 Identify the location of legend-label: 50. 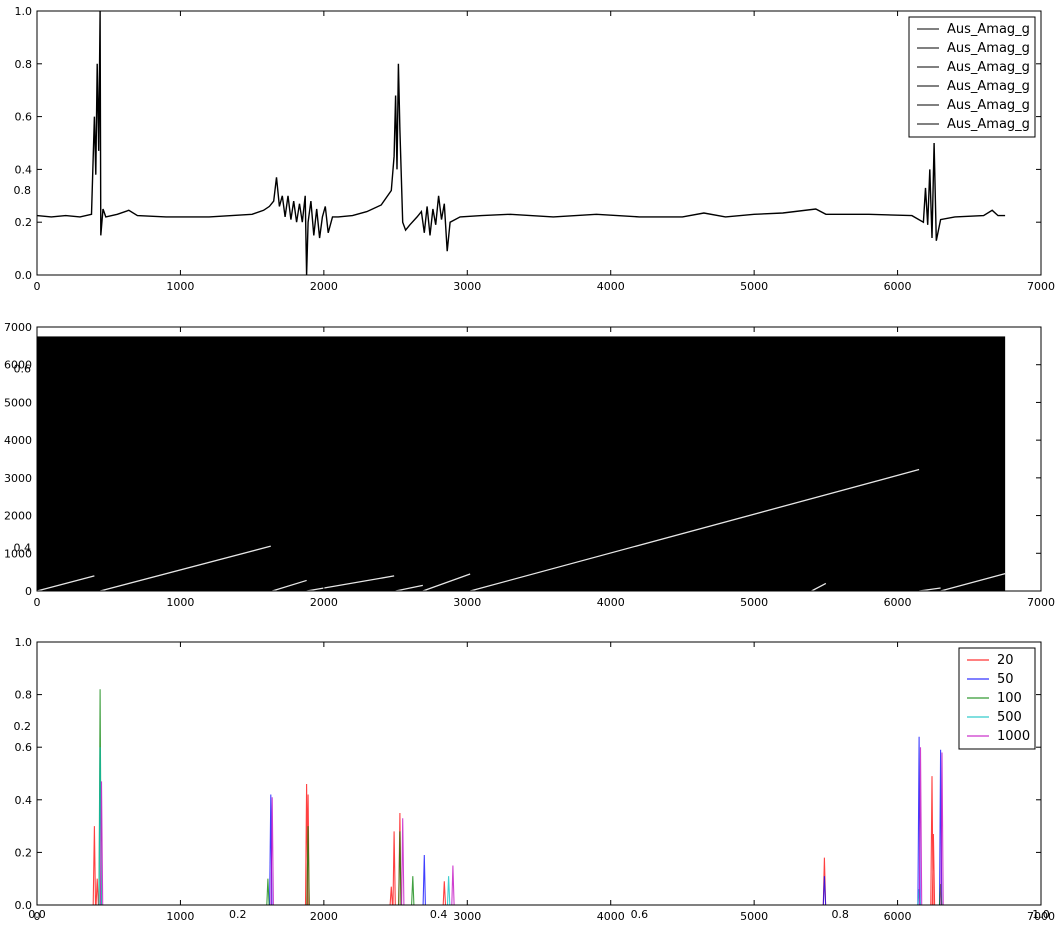
(1005, 679).